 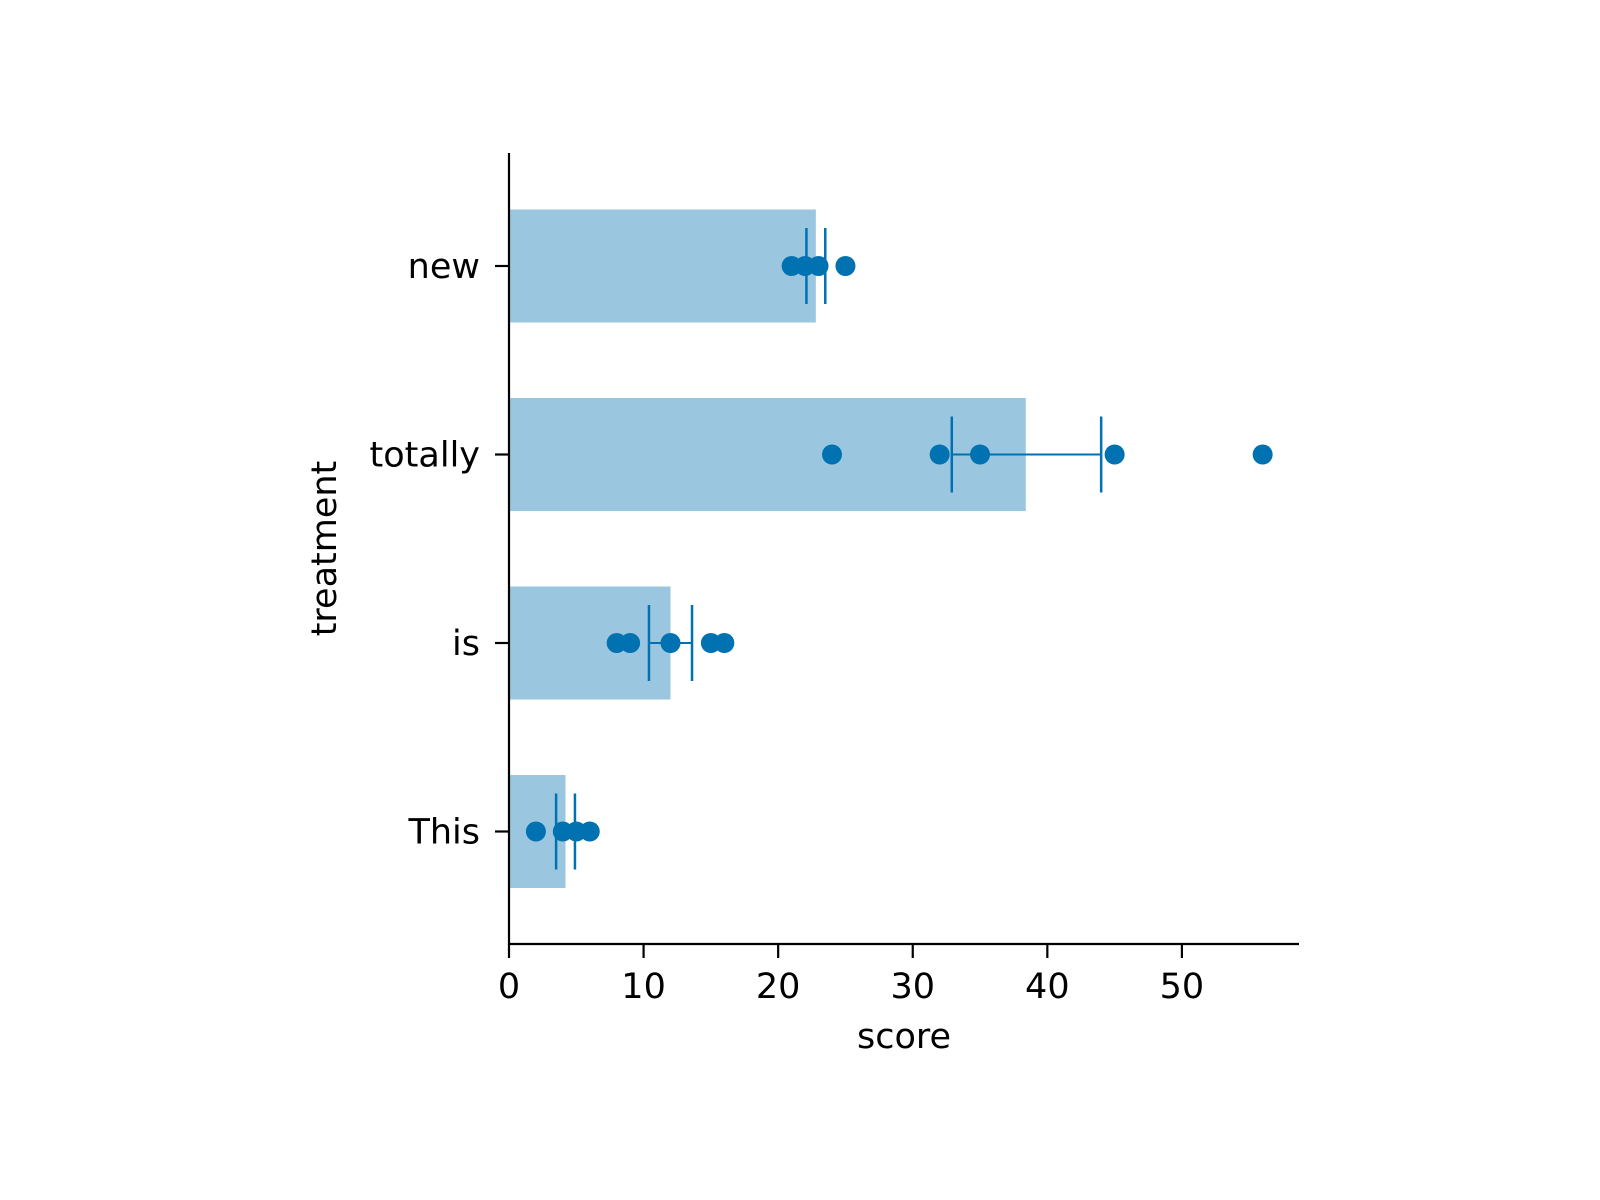 What do you see at coordinates (444, 267) in the screenshot?
I see `y-tick-label-new: new` at bounding box center [444, 267].